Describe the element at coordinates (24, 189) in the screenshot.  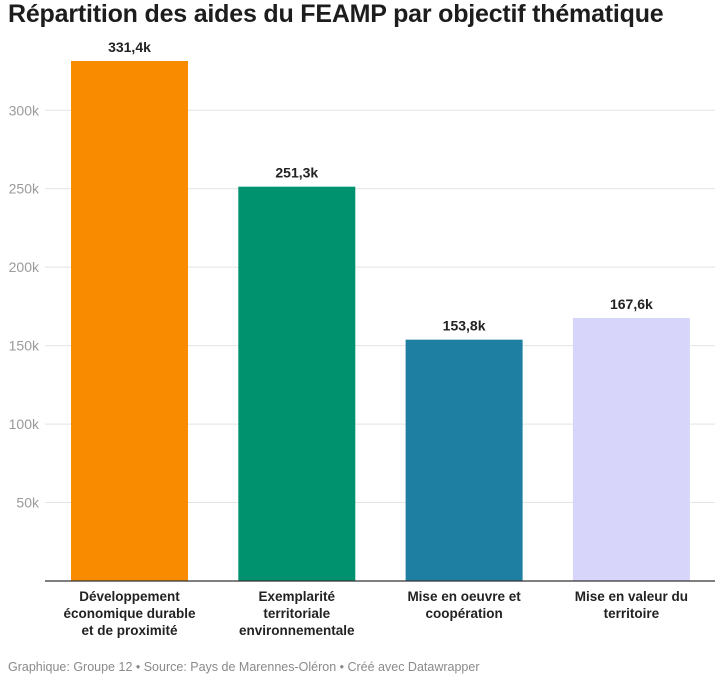
I see `y-tick-label: 250k` at that location.